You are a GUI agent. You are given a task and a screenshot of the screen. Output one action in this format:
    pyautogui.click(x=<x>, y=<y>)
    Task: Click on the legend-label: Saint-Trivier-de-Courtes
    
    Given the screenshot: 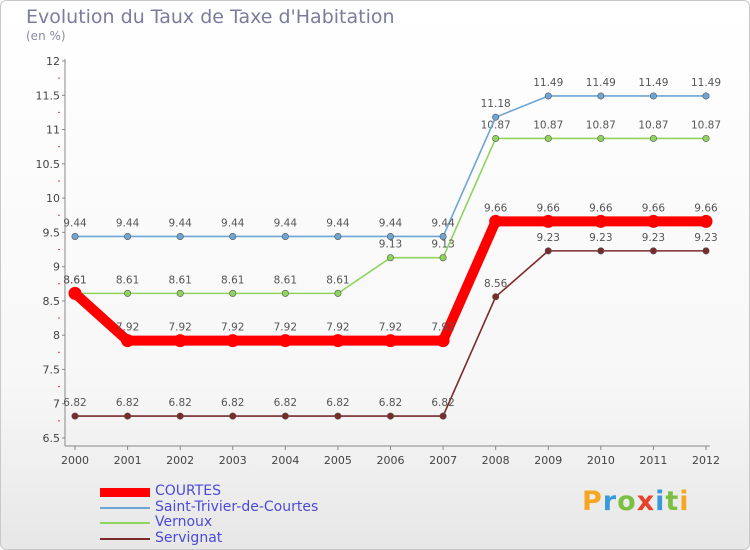 What is the action you would take?
    pyautogui.click(x=237, y=506)
    